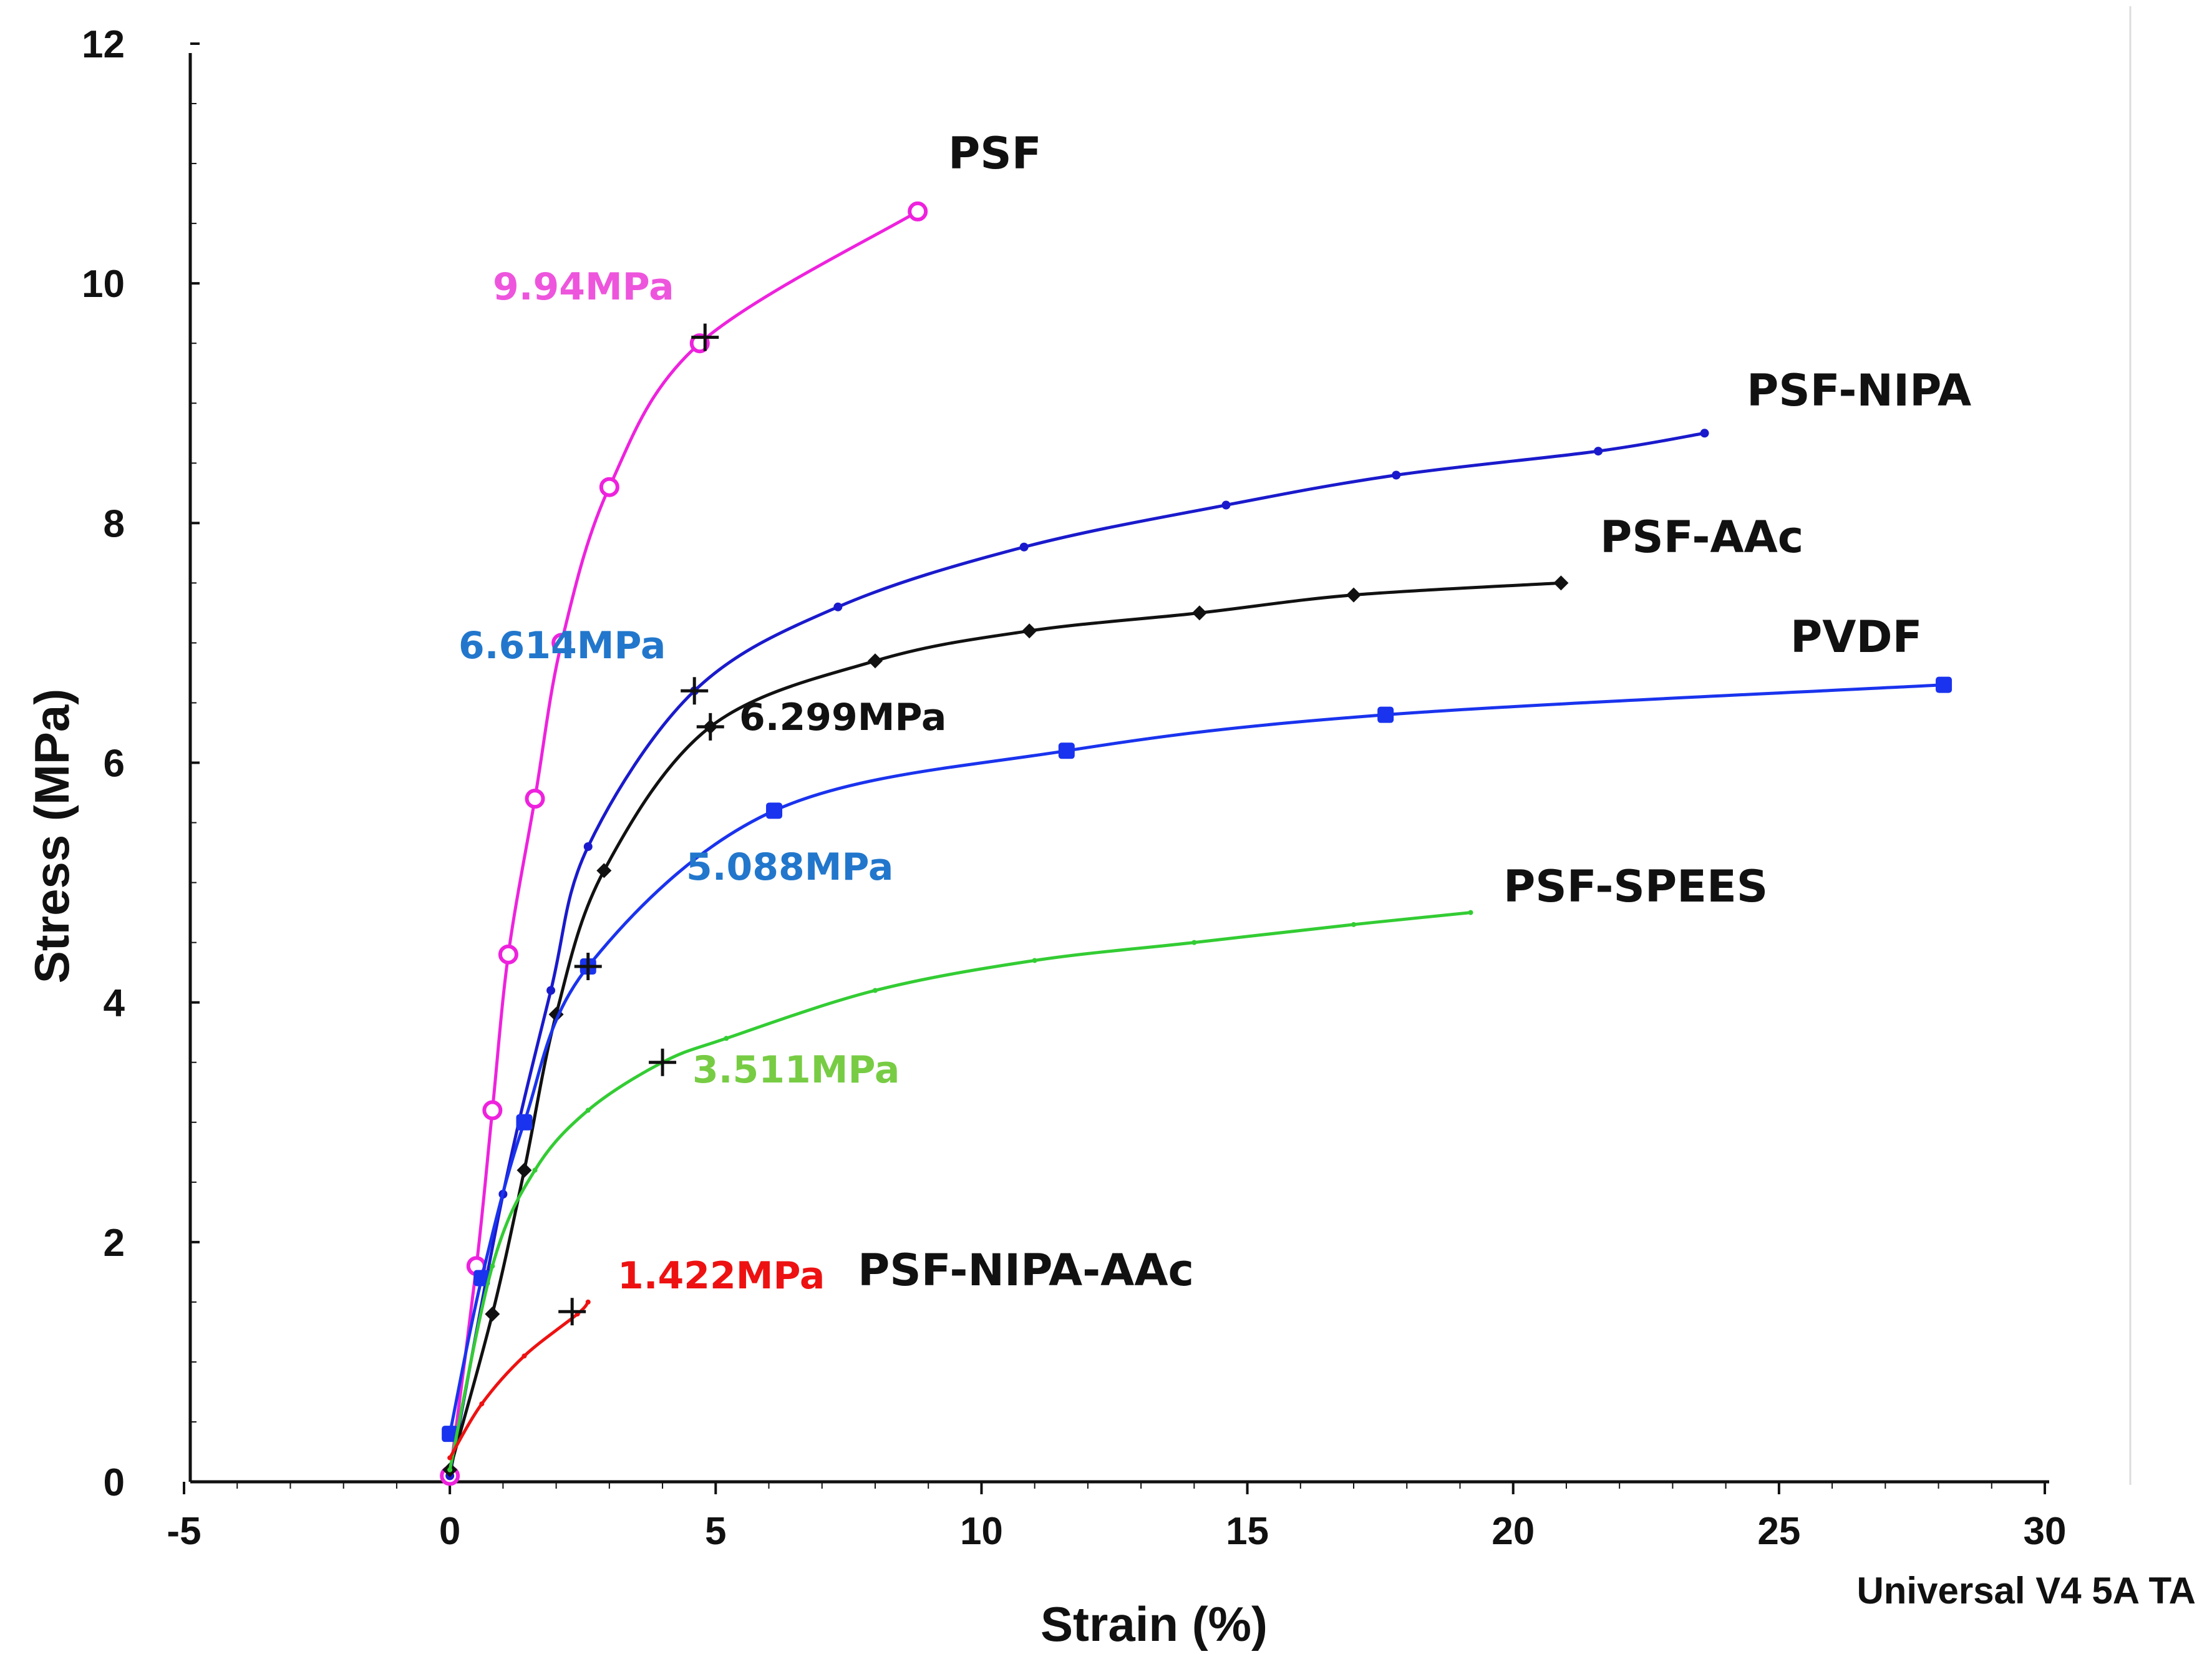  What do you see at coordinates (842, 718) in the screenshot?
I see `yield-value-label: 6.299MPa` at bounding box center [842, 718].